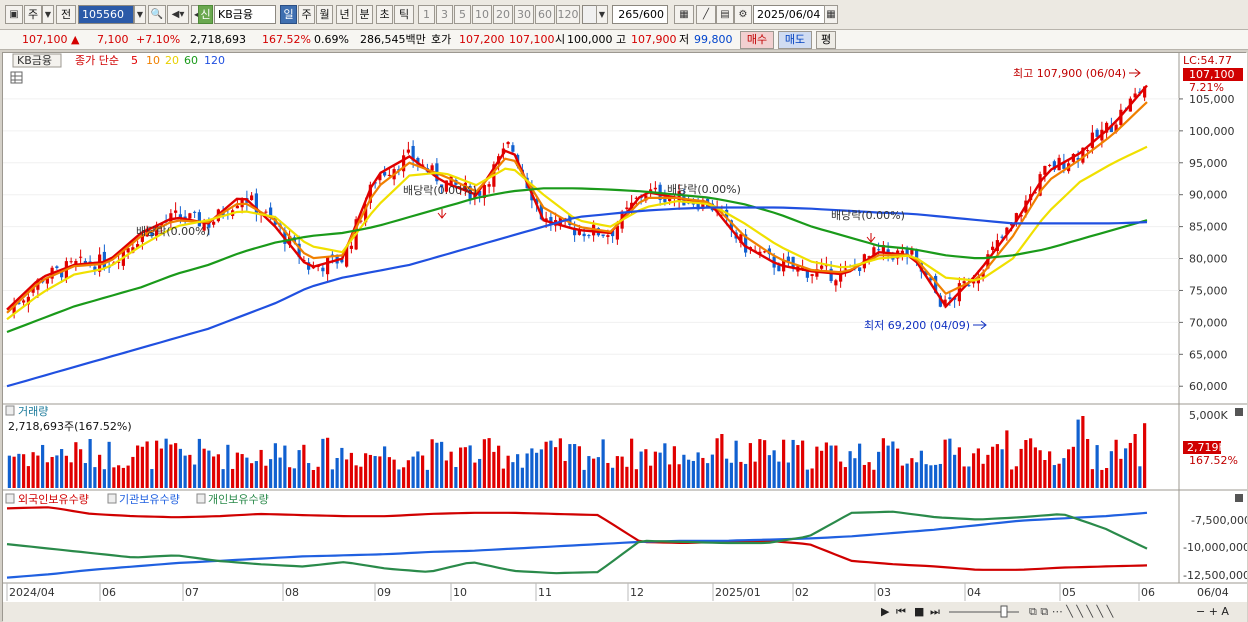 The width and height of the screenshot is (1248, 622). Describe the element at coordinates (178, 14) in the screenshot. I see `speaker-icon: ◀▾` at that location.